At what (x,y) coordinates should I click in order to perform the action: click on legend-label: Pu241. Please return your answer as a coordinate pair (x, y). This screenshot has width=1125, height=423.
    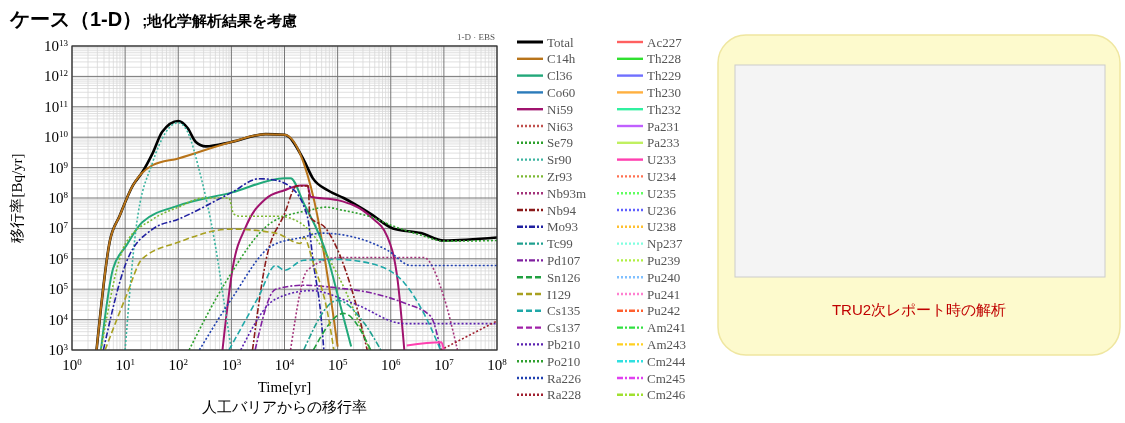
    Looking at the image, I should click on (664, 294).